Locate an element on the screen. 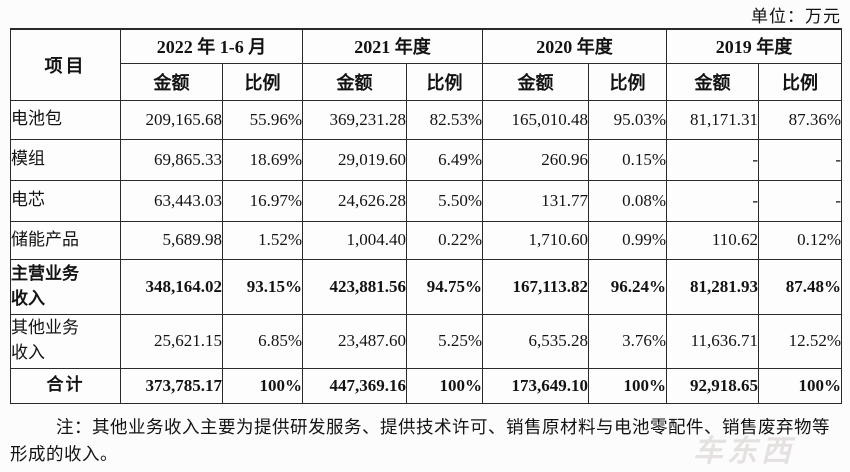 This screenshot has width=850, height=472. cell-value: 0.99% is located at coordinates (627, 240).